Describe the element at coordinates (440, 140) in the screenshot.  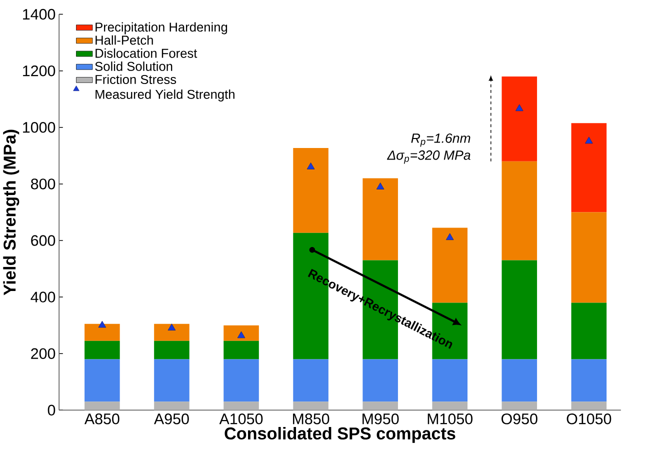
I see `annotation: R$_{p}$=1.6nm` at that location.